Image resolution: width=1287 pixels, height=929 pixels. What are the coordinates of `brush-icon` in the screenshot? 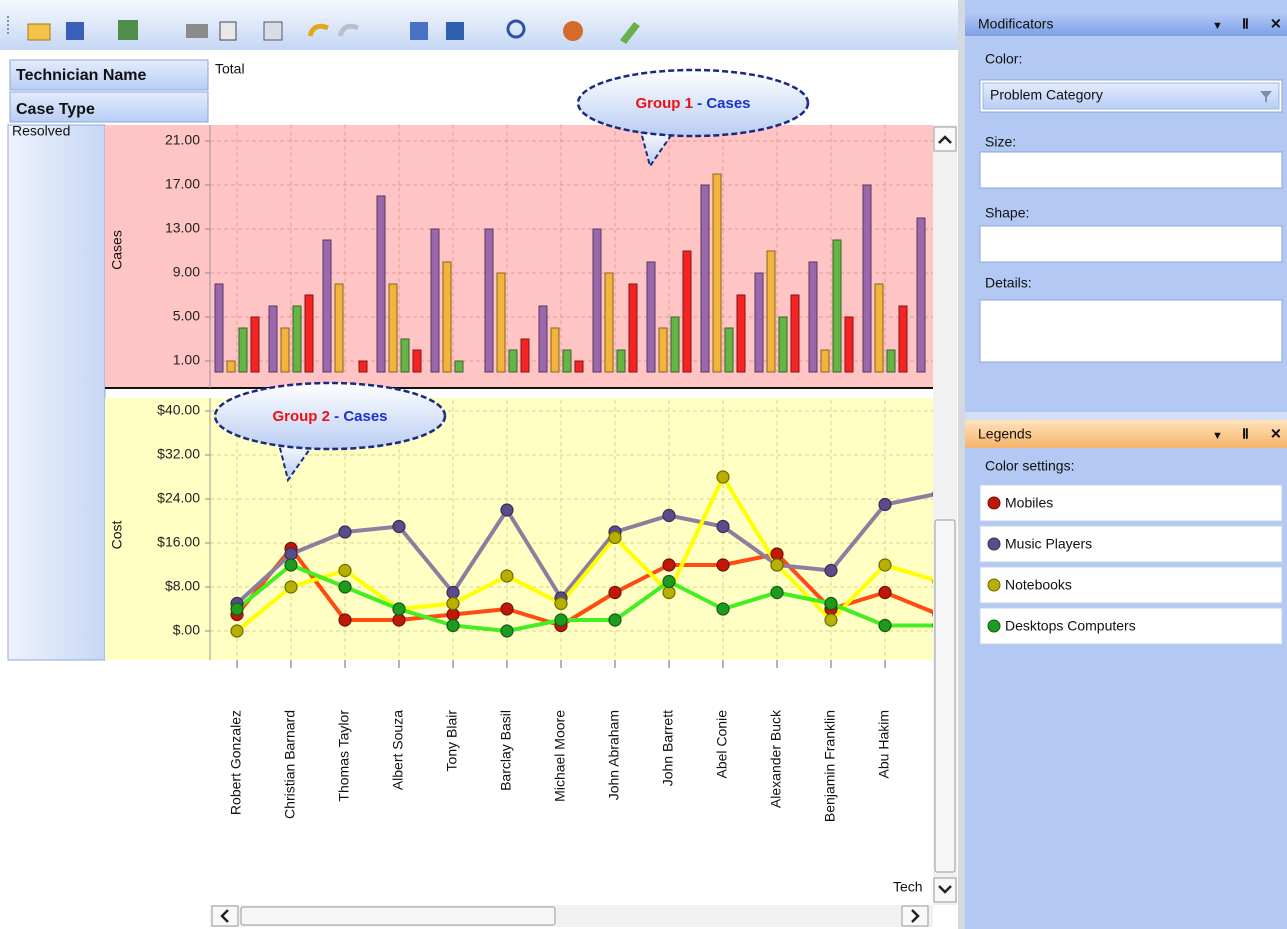 It's located at (630, 33).